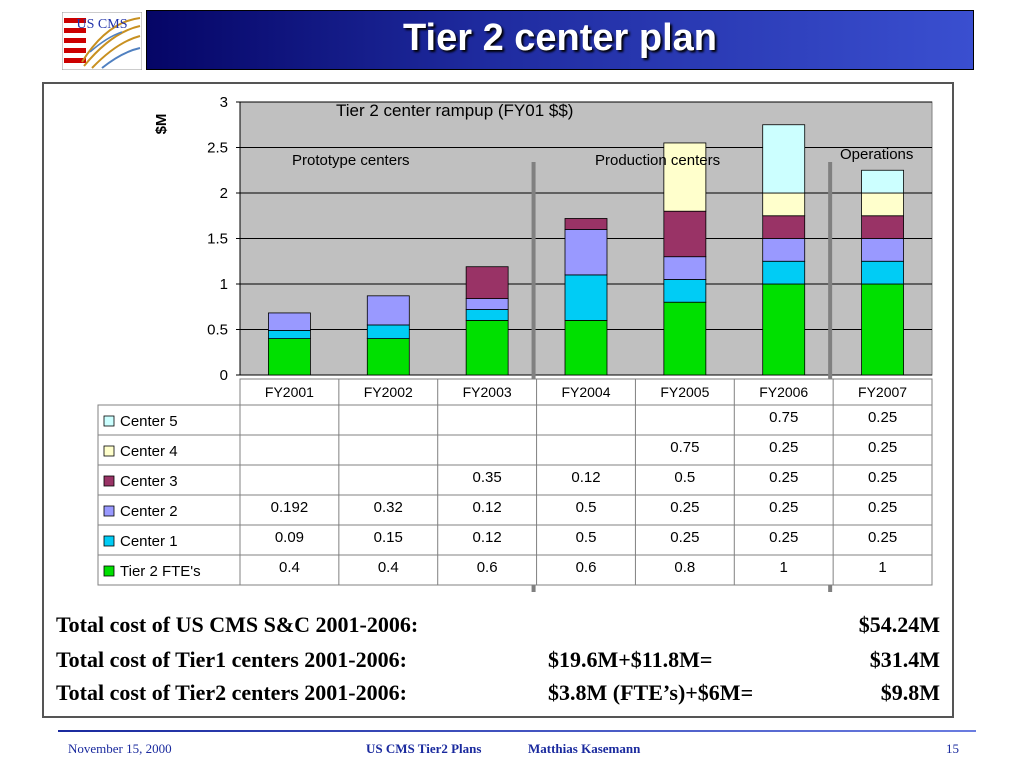  I want to click on y-tick-label: 3, so click(224, 102).